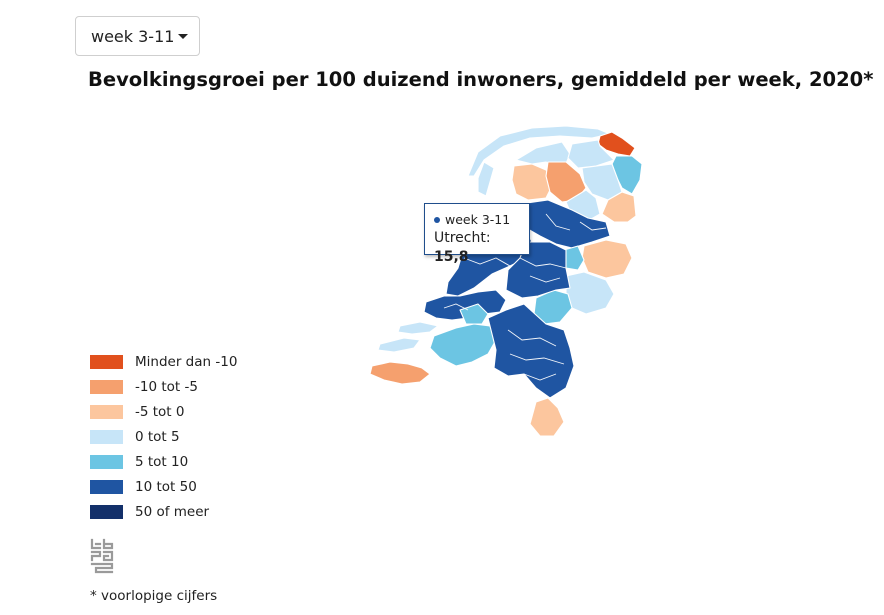 This screenshot has width=884, height=615. I want to click on legend-item: 10 tot 50, so click(163, 486).